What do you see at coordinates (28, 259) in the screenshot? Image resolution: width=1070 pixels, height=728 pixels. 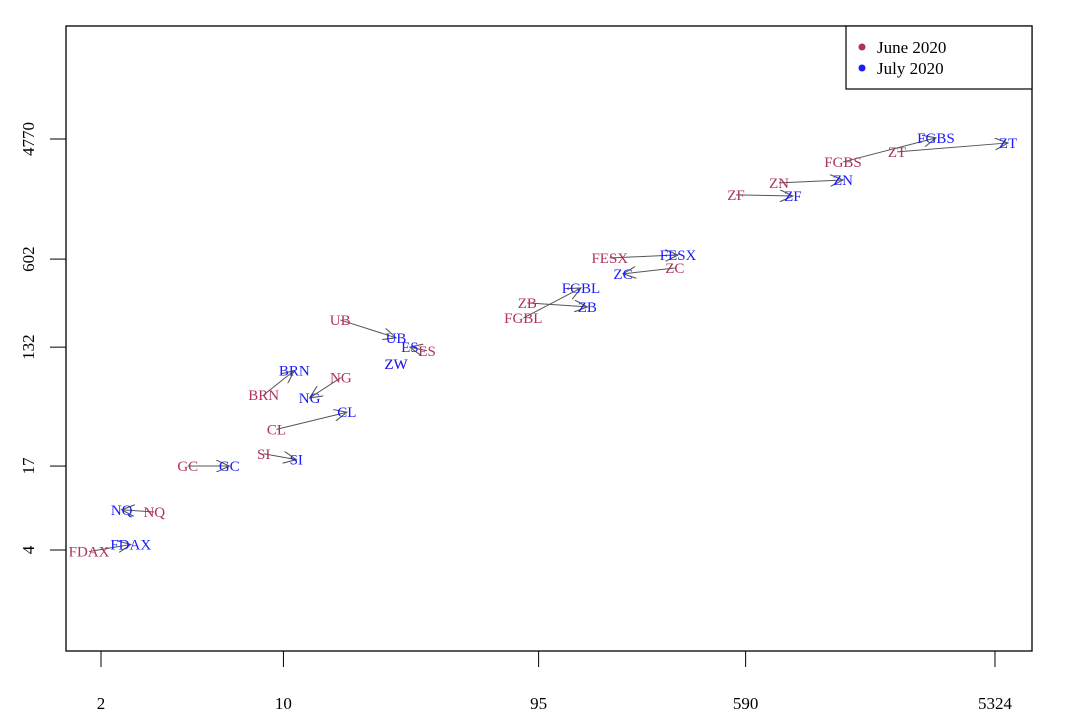 I see `y-tick-label: 602` at bounding box center [28, 259].